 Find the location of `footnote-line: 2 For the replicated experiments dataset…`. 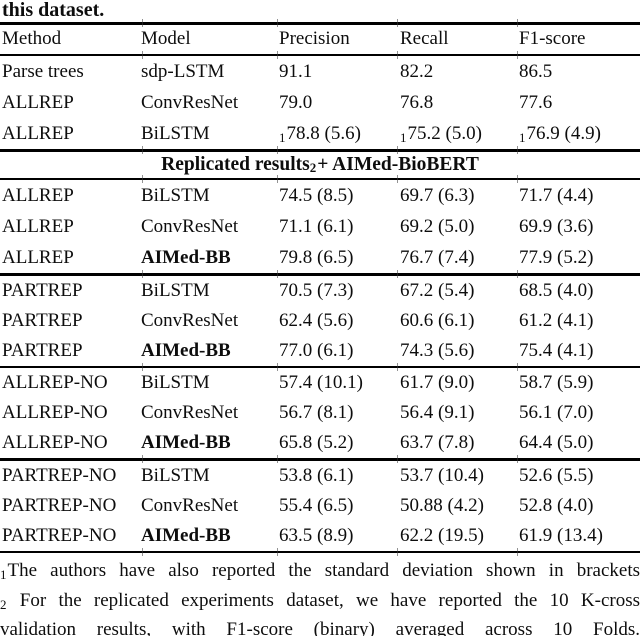

footnote-line: 2 For the replicated experiments dataset… is located at coordinates (320, 600).